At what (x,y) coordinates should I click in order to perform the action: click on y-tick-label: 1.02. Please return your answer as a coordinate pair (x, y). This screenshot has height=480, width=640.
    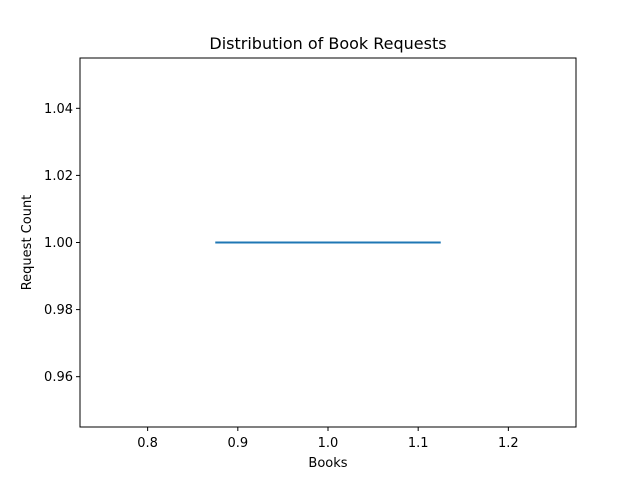
    Looking at the image, I should click on (58, 176).